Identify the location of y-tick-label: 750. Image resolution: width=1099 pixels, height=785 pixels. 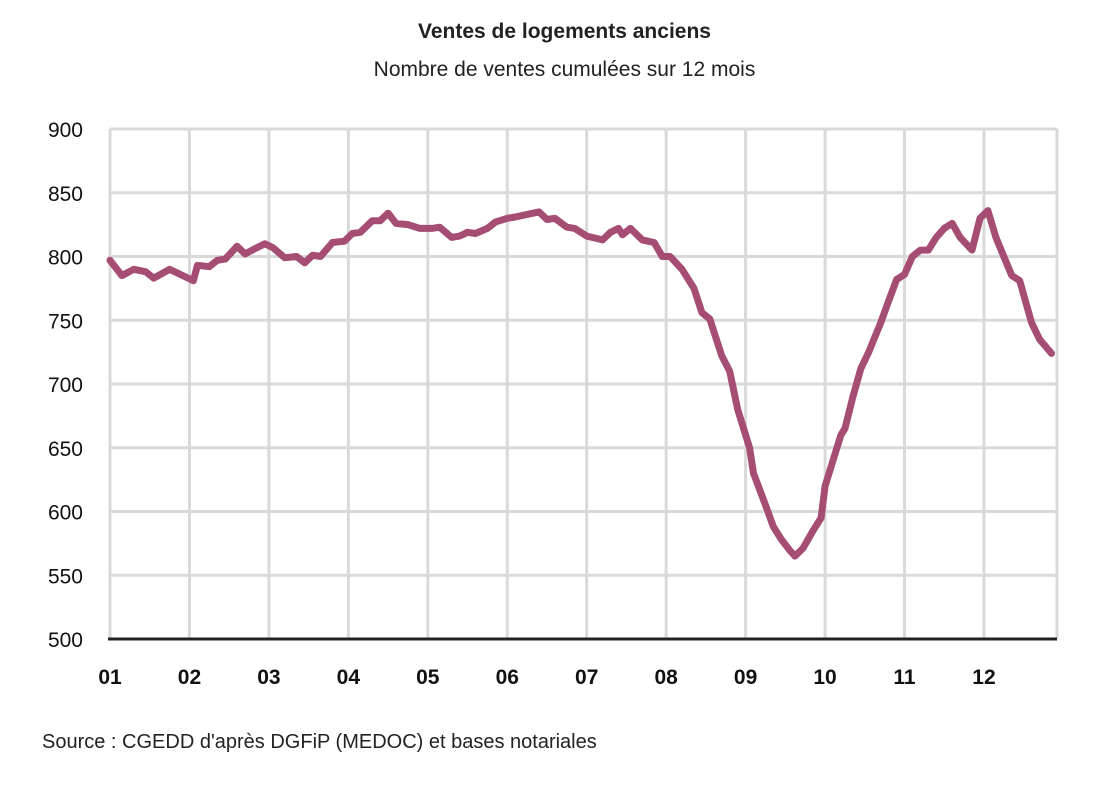
(65, 321).